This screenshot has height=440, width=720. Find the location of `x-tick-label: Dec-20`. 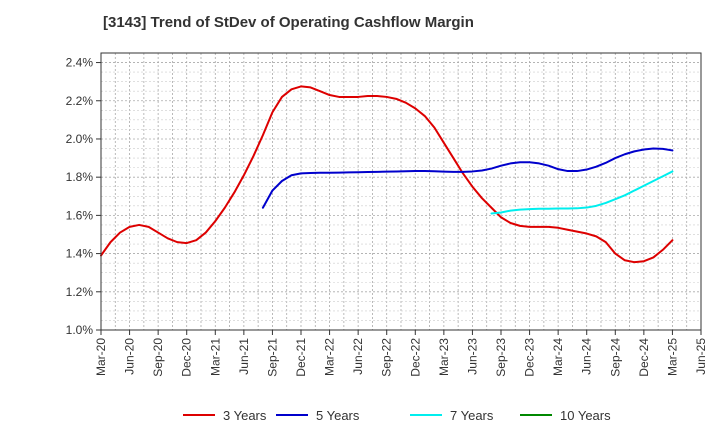

x-tick-label: Dec-20 is located at coordinates (187, 357).